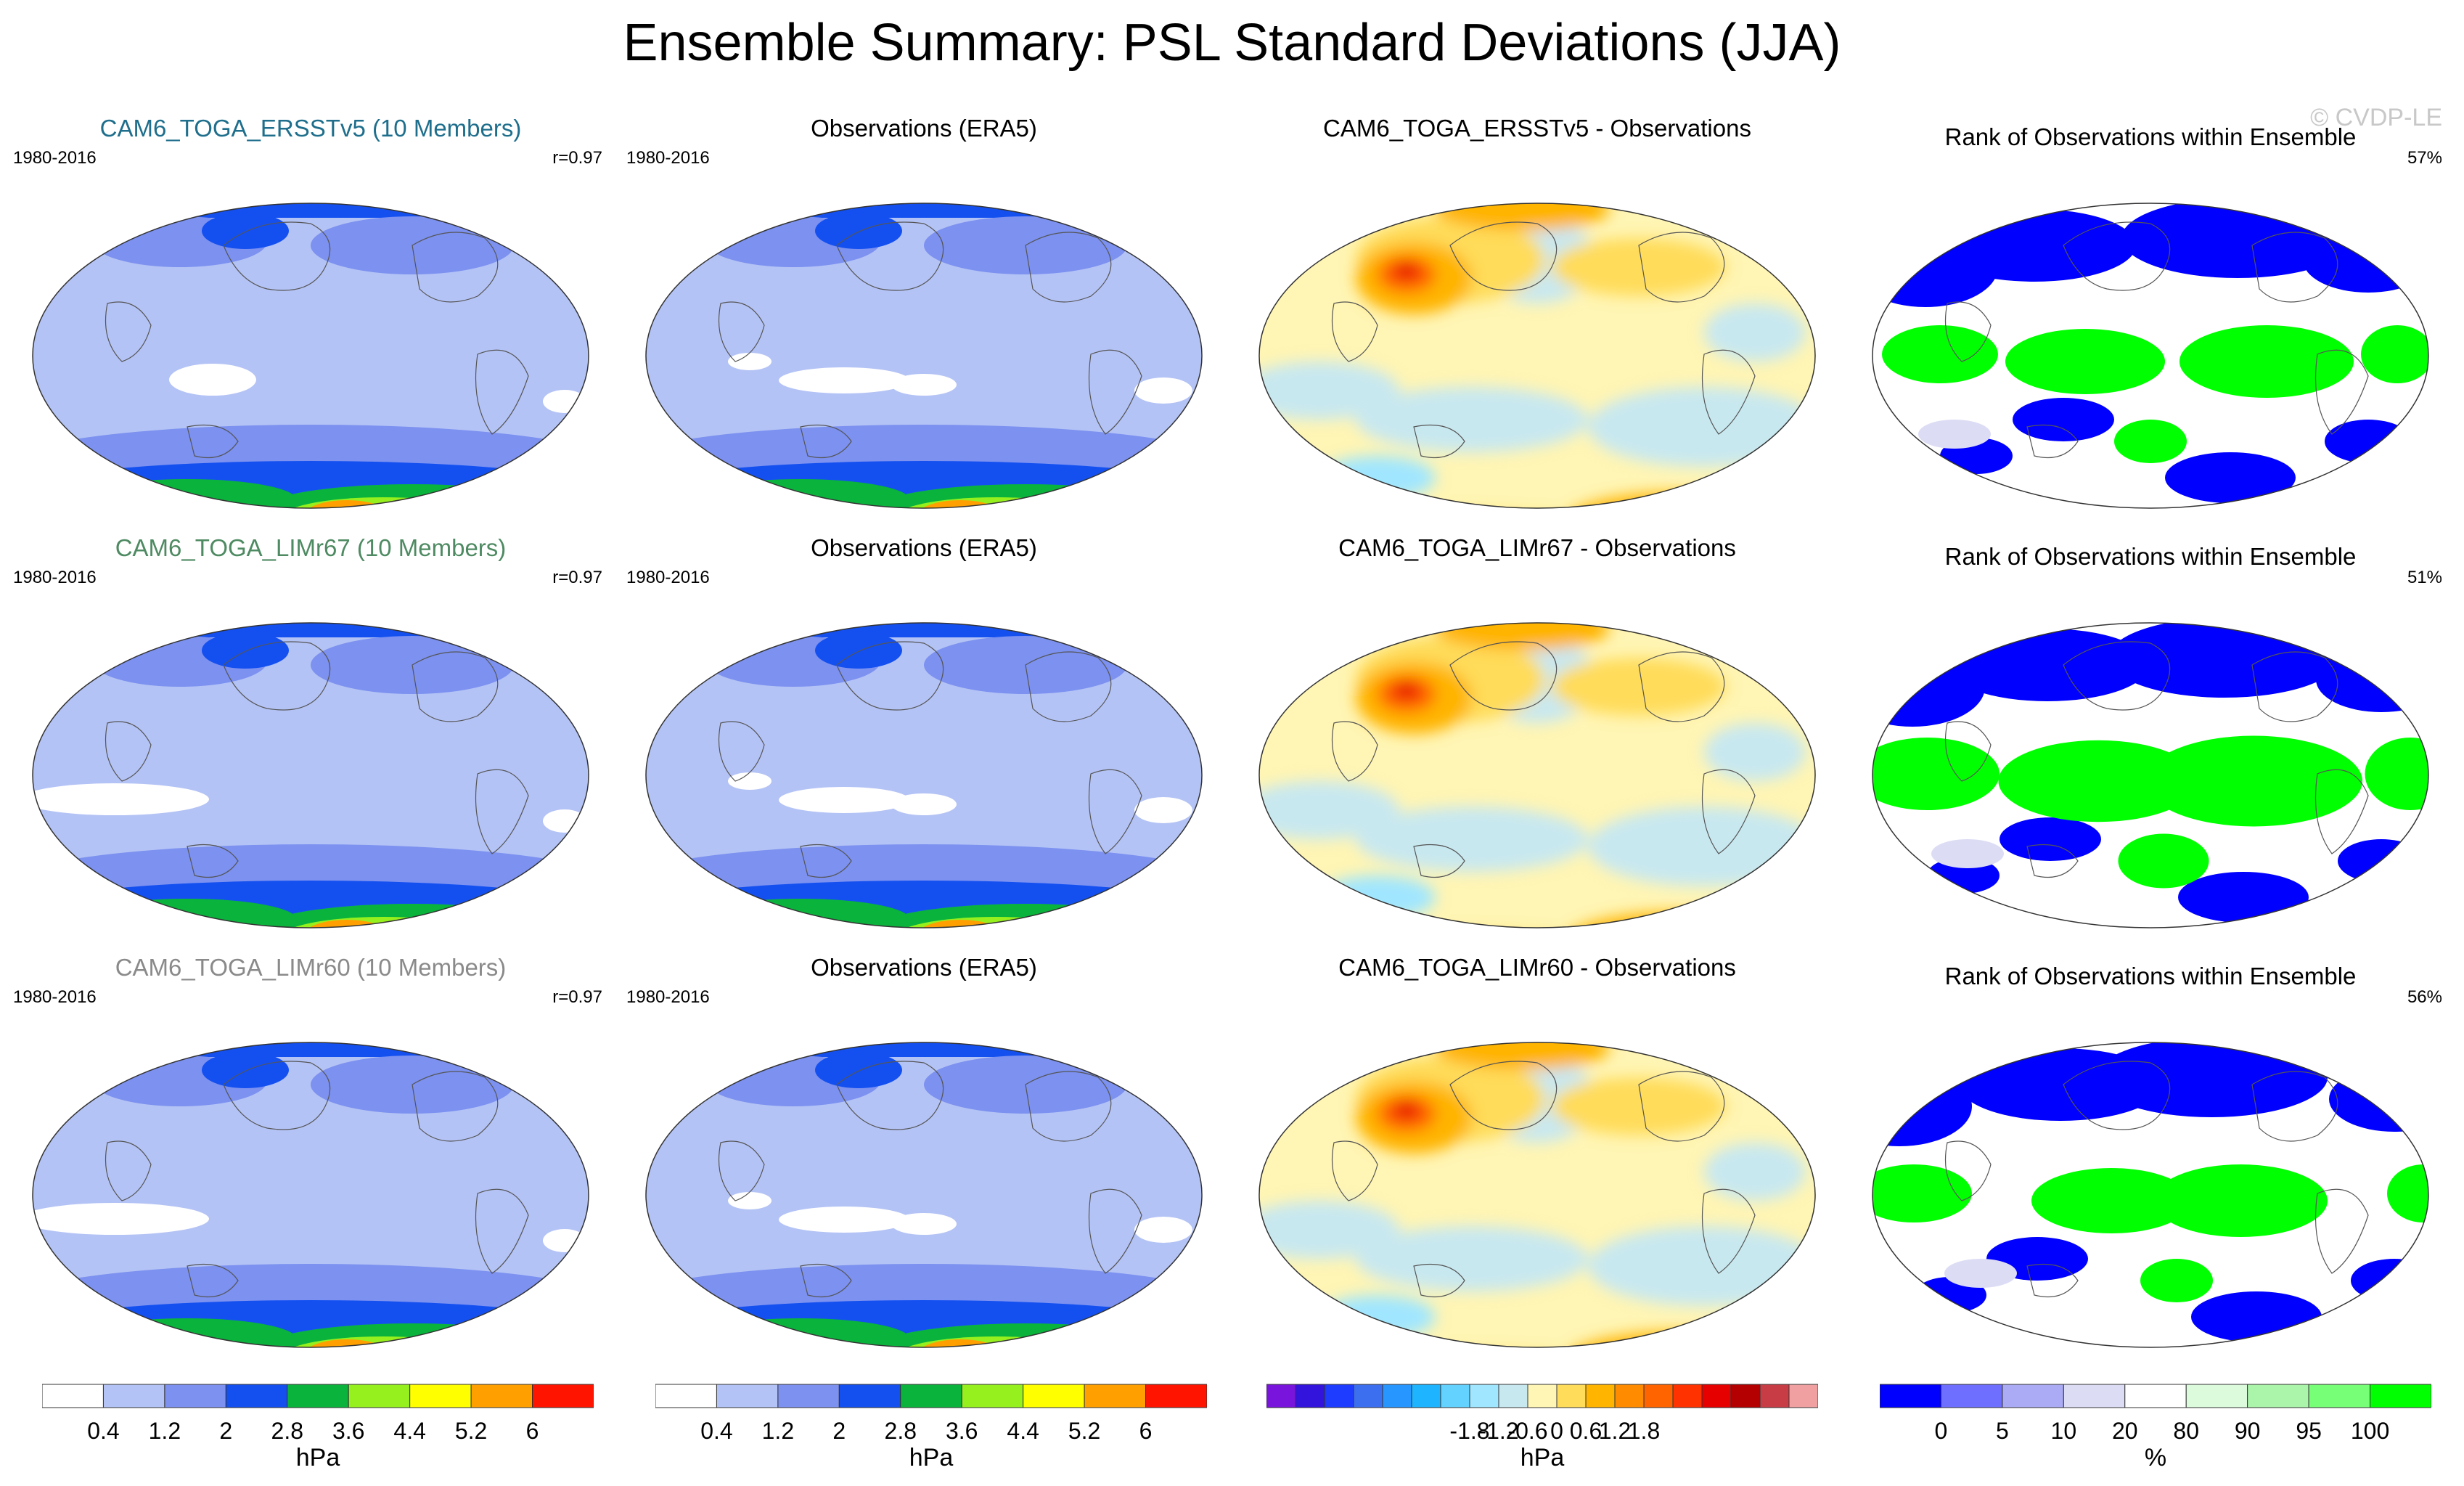 This screenshot has width=2464, height=1486. What do you see at coordinates (311, 968) in the screenshot?
I see `panel-title: CAM6_TOGA_LIMr60 (10 Members)` at bounding box center [311, 968].